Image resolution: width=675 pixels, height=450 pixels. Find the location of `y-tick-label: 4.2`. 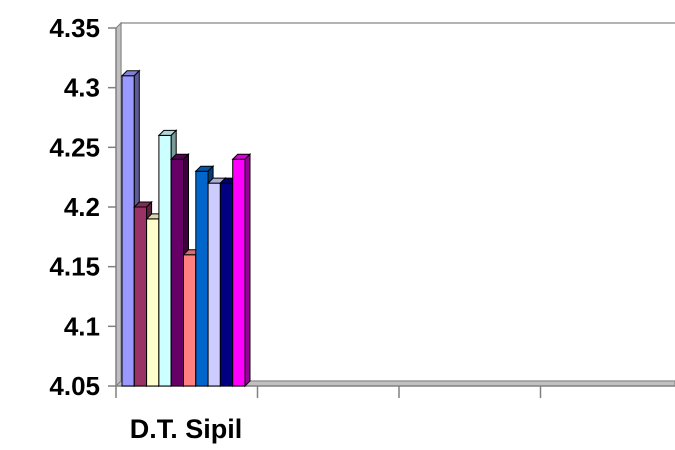

y-tick-label: 4.2 is located at coordinates (82, 207).